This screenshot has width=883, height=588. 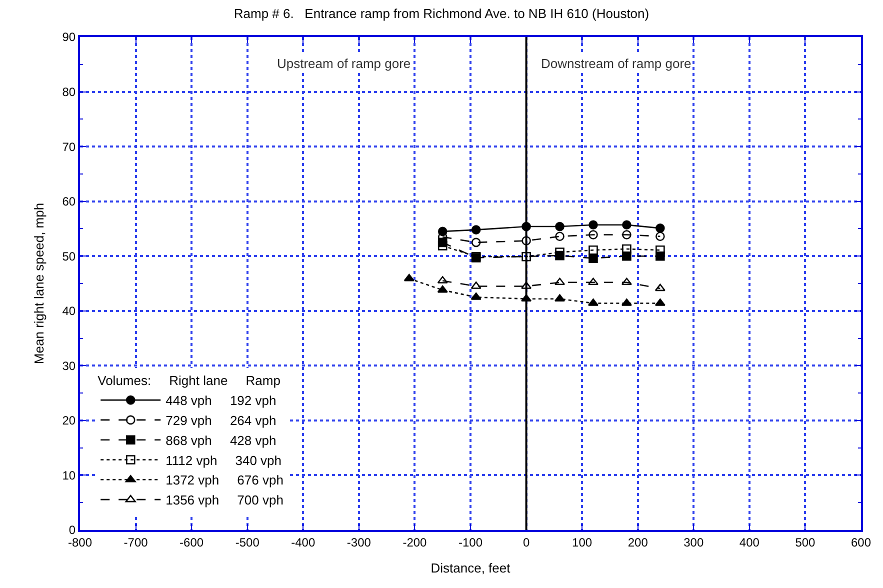 What do you see at coordinates (582, 542) in the screenshot?
I see `x-tick-label: 100` at bounding box center [582, 542].